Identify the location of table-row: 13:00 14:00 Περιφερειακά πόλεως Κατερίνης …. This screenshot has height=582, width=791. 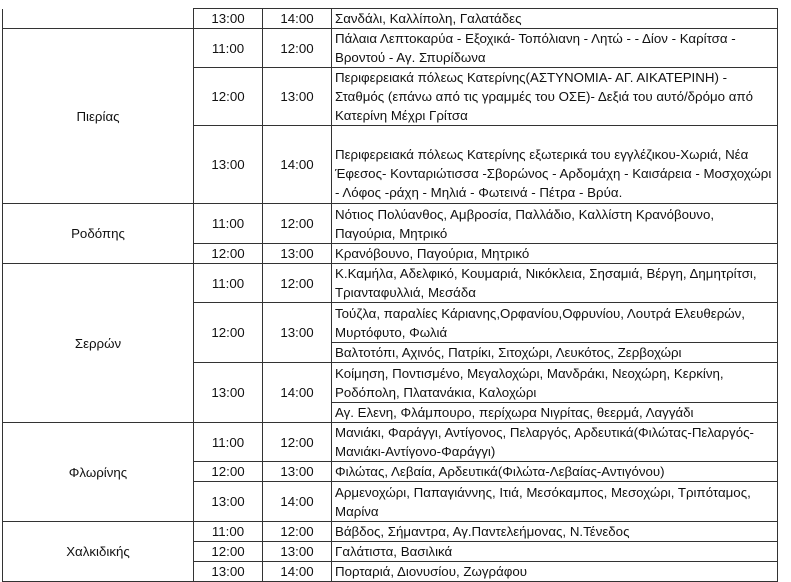
(390, 164).